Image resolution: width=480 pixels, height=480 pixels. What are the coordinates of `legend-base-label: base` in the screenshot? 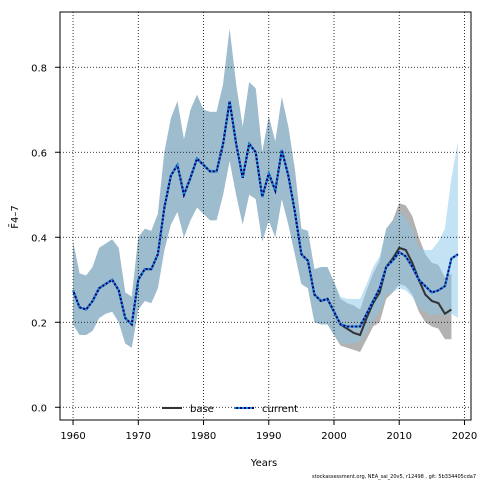 It's located at (202, 409).